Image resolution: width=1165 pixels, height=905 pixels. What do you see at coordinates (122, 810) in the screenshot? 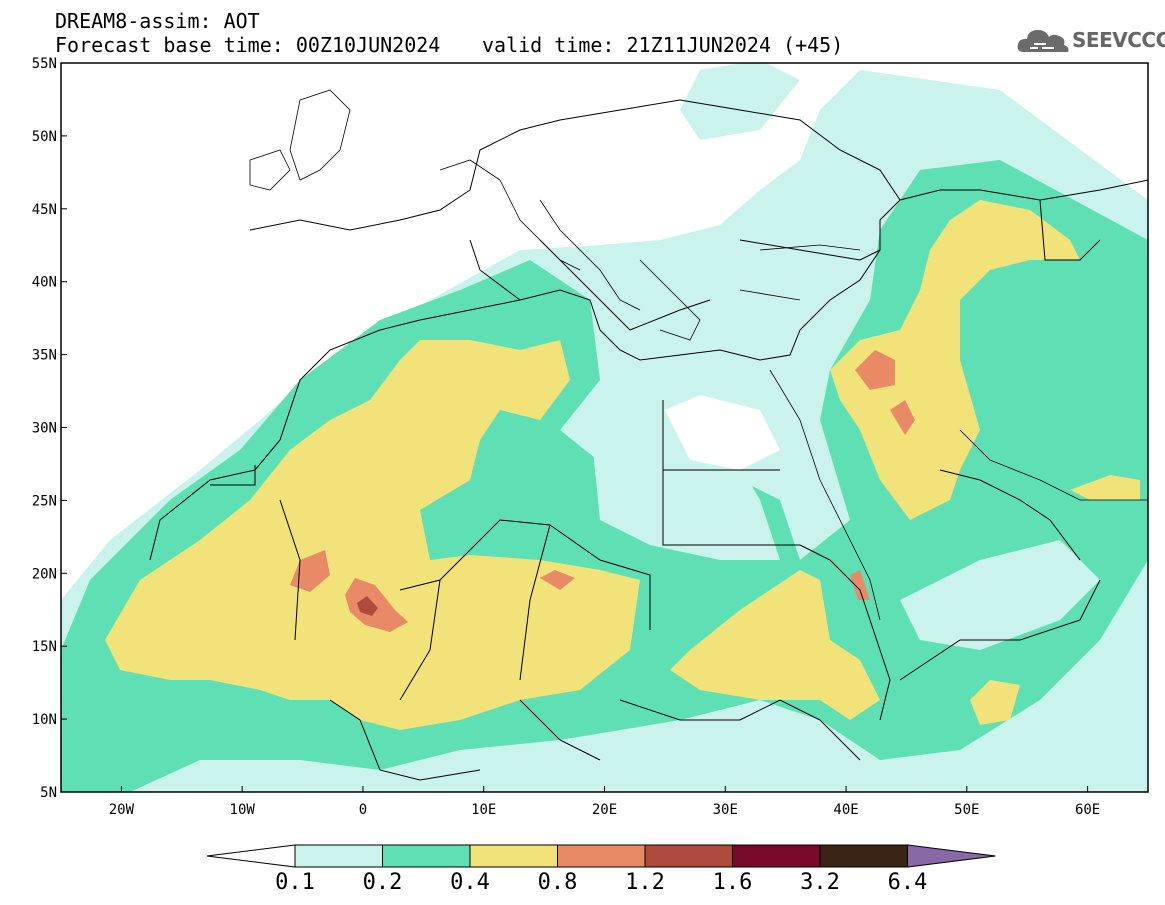
I see `lon-label: 20W` at bounding box center [122, 810].